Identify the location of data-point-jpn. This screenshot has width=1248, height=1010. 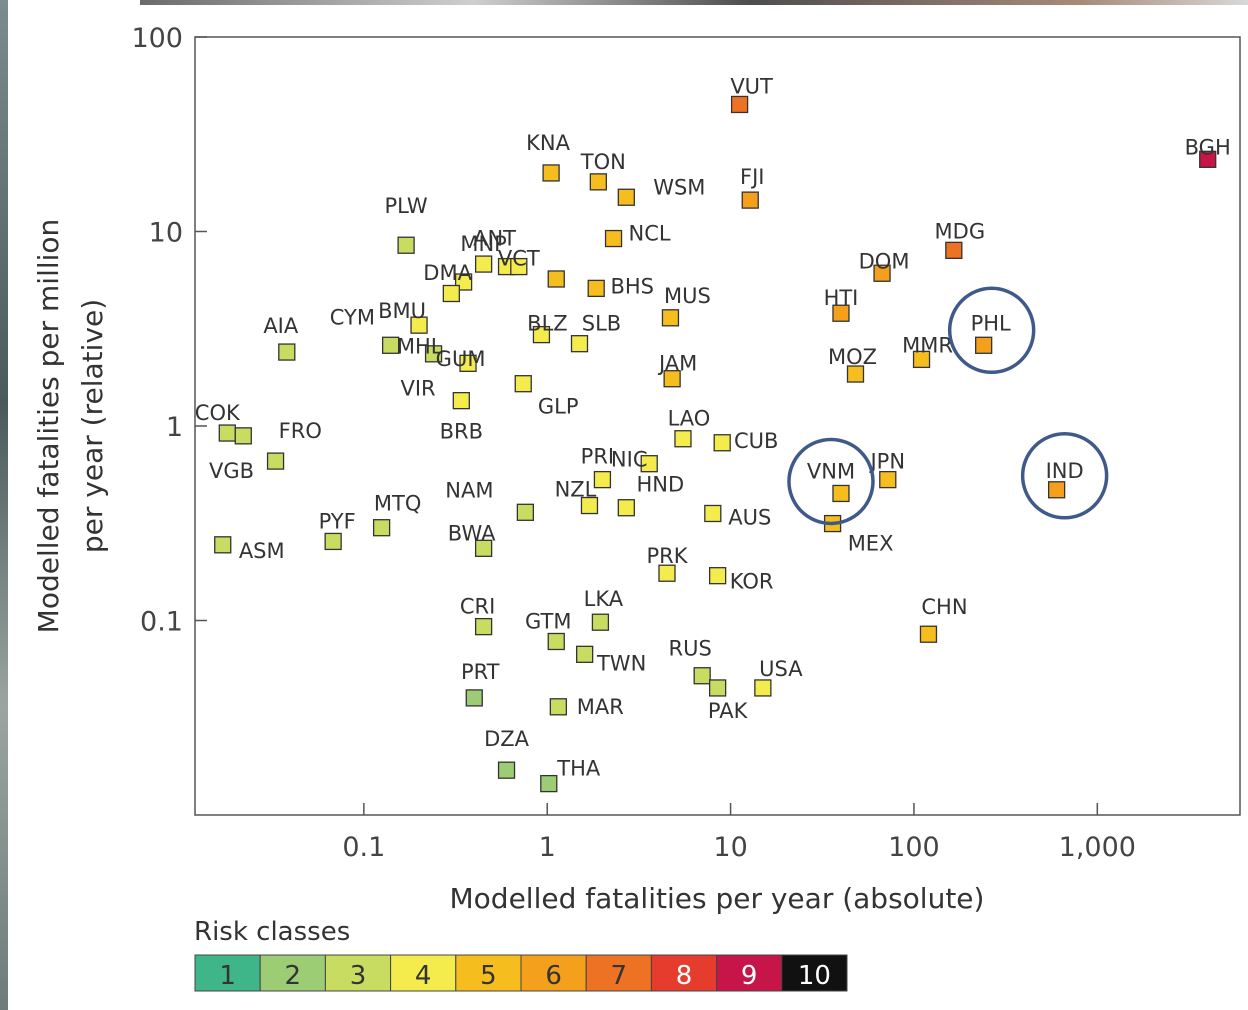
(888, 479).